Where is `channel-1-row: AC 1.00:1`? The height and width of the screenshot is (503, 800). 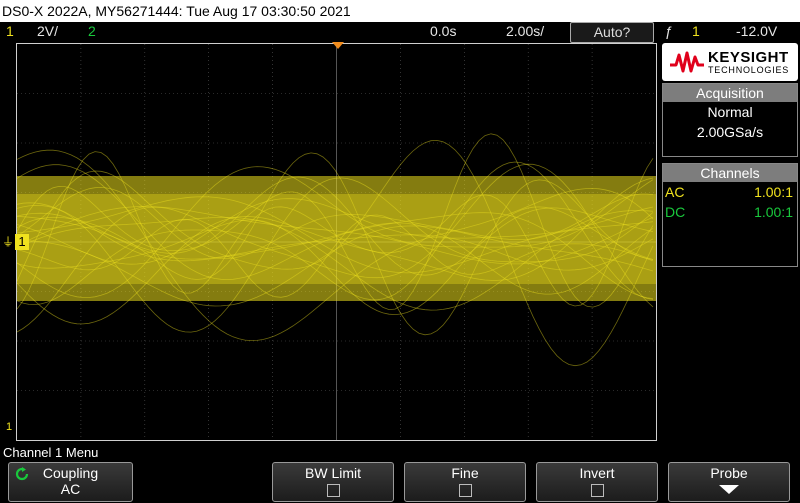
channel-1-row: AC 1.00:1 is located at coordinates (730, 192).